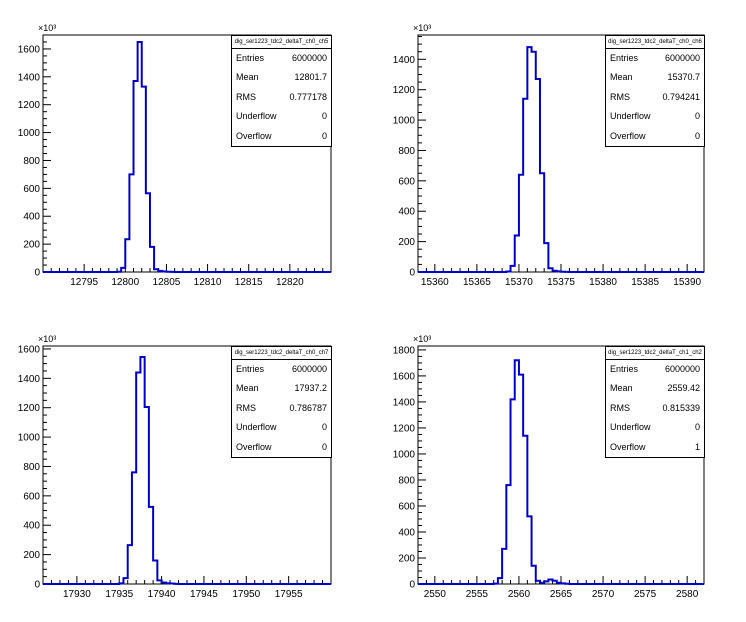  Describe the element at coordinates (406, 506) in the screenshot. I see `y-tick-label-3-3: 600` at that location.